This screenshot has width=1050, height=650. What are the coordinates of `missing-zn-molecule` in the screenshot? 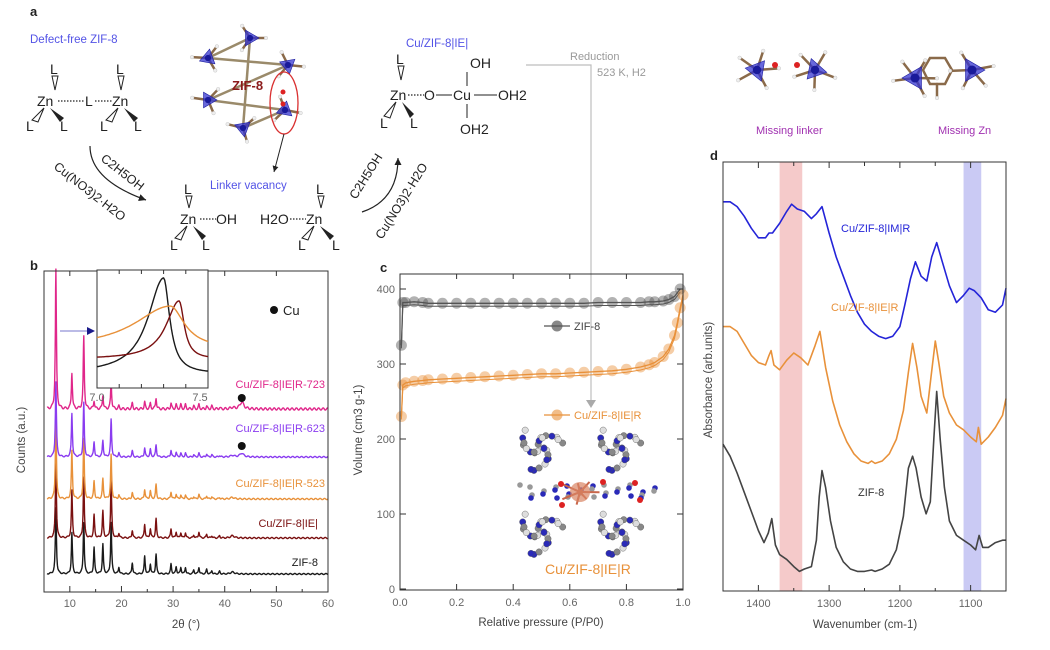 It's located at (943, 75).